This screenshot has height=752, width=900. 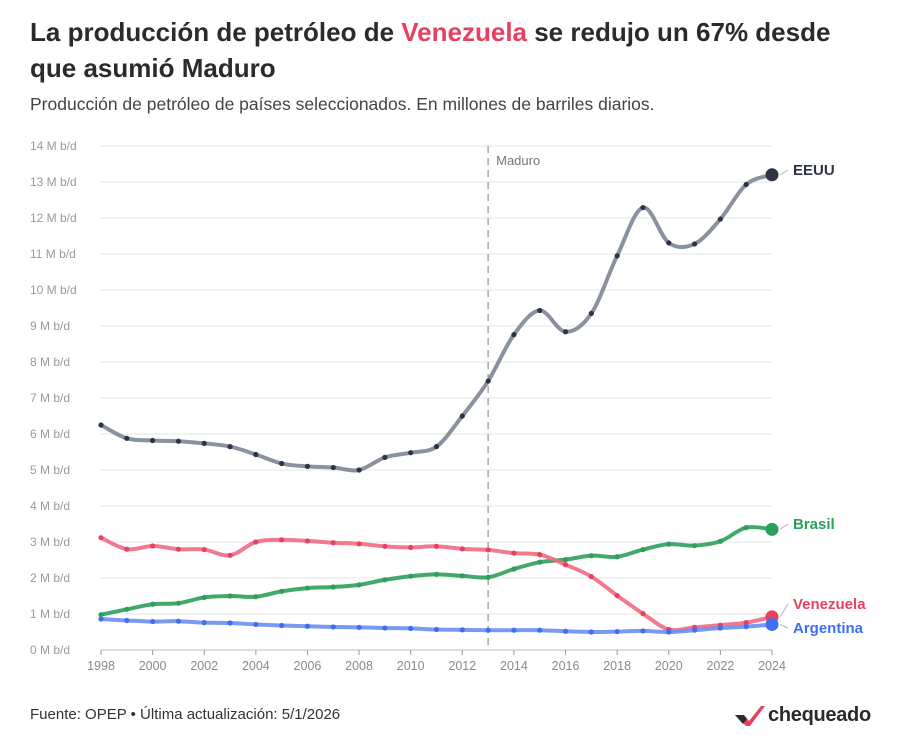 I want to click on end-point-argentina, so click(x=772, y=624).